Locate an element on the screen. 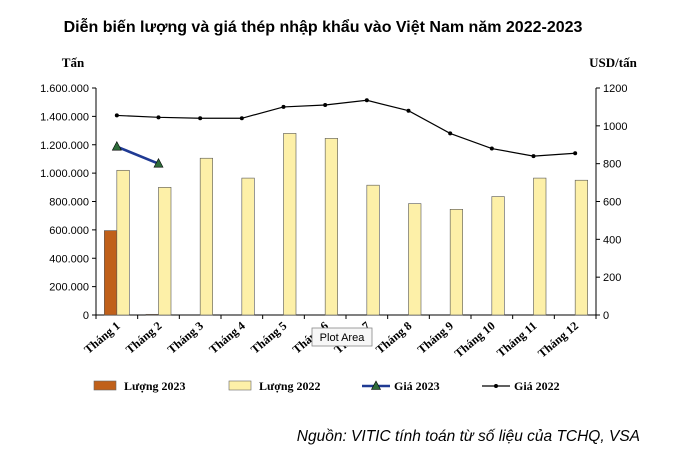 This screenshot has width=675, height=455. right-tick-label: 0 is located at coordinates (606, 316).